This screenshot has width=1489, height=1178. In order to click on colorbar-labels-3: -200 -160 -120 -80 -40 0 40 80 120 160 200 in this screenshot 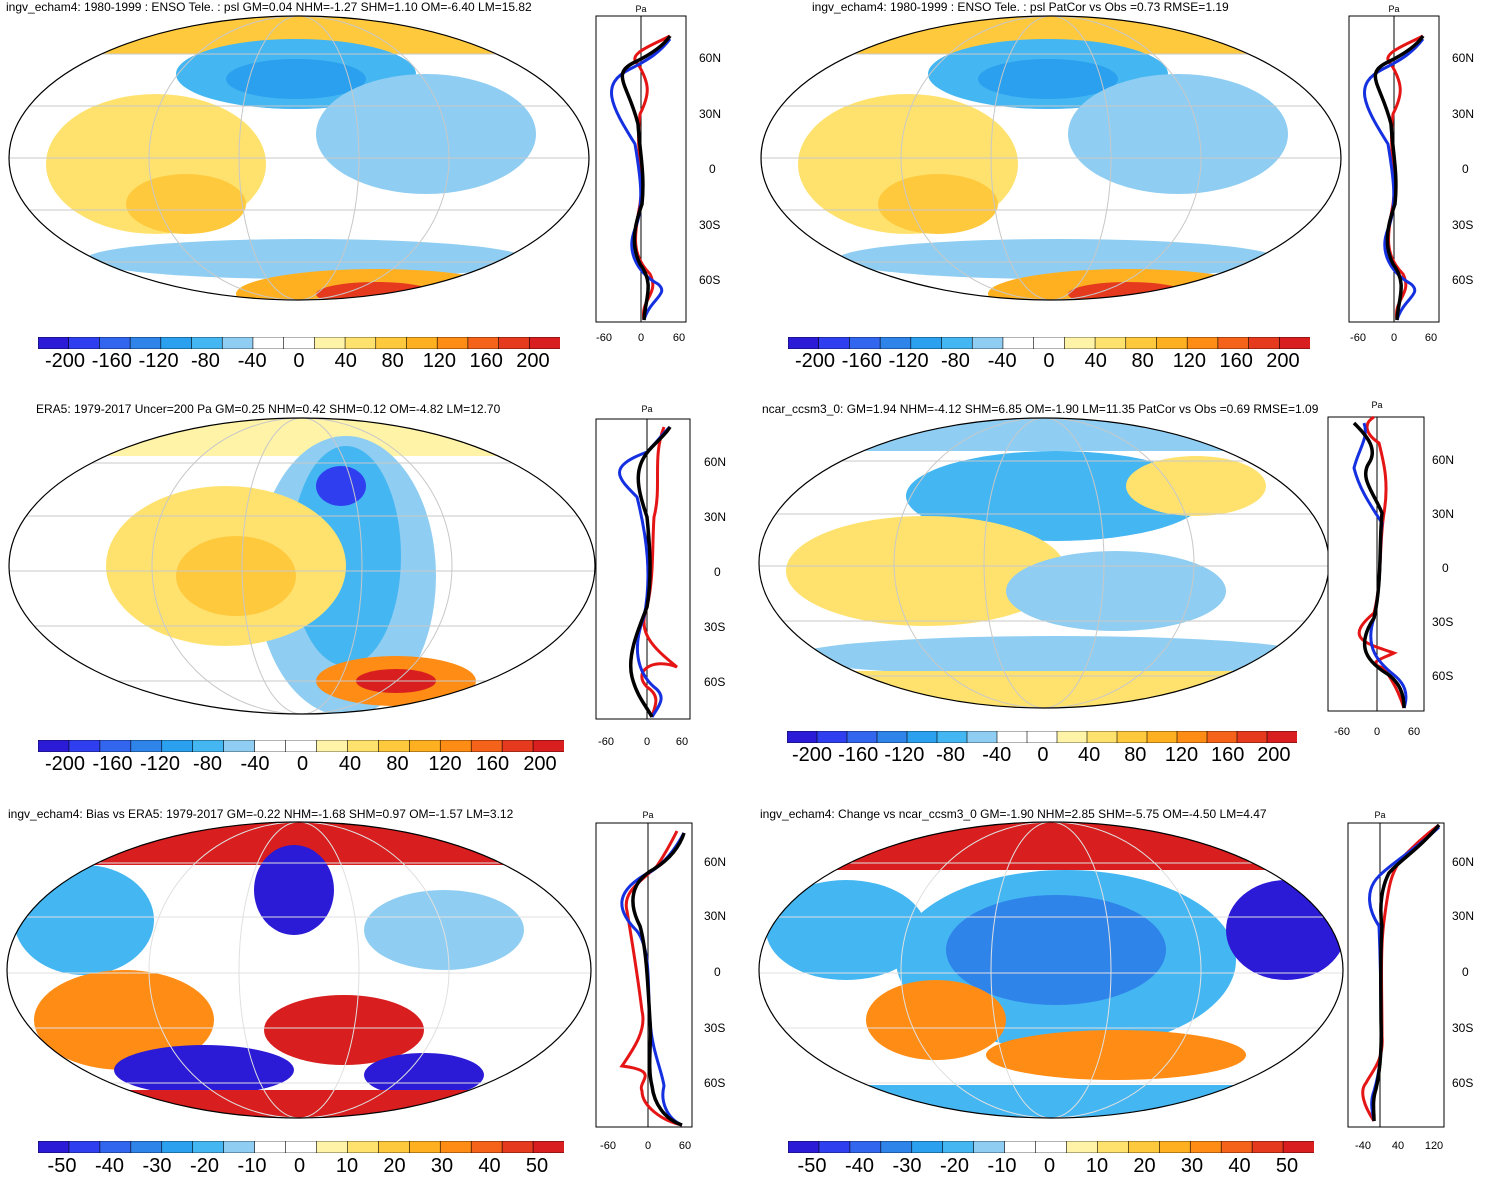, I will do `click(300, 764)`.